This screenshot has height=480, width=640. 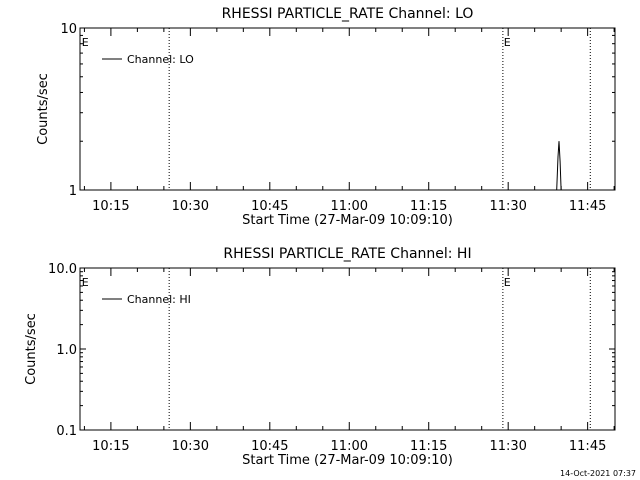 I want to click on chart-title: RHESSI PARTICLE_RATE Channel: HI, so click(x=347, y=254).